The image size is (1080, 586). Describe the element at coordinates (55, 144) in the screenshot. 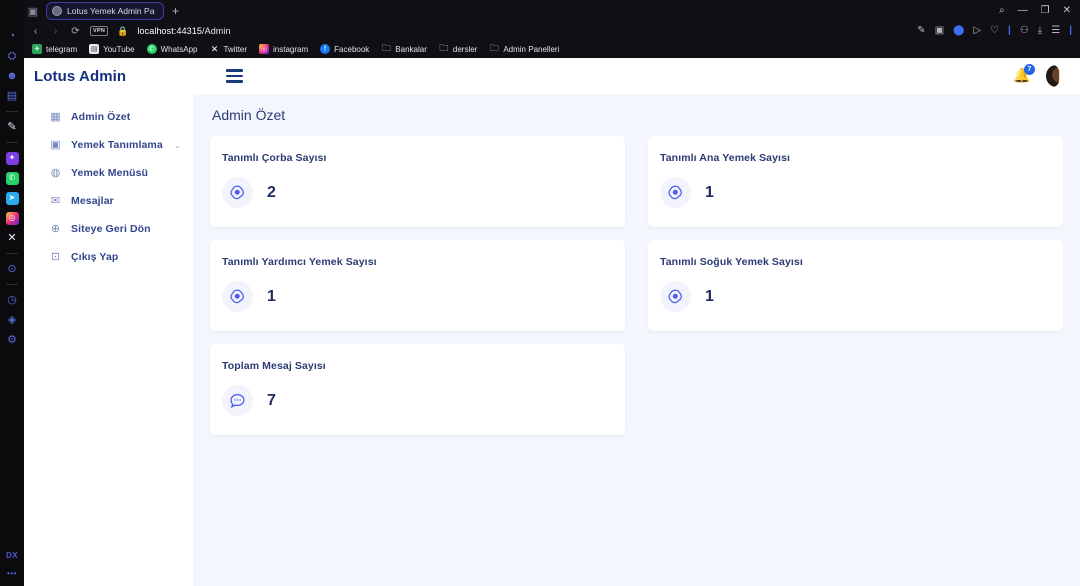

I see `food-bag-icon: ▣` at that location.